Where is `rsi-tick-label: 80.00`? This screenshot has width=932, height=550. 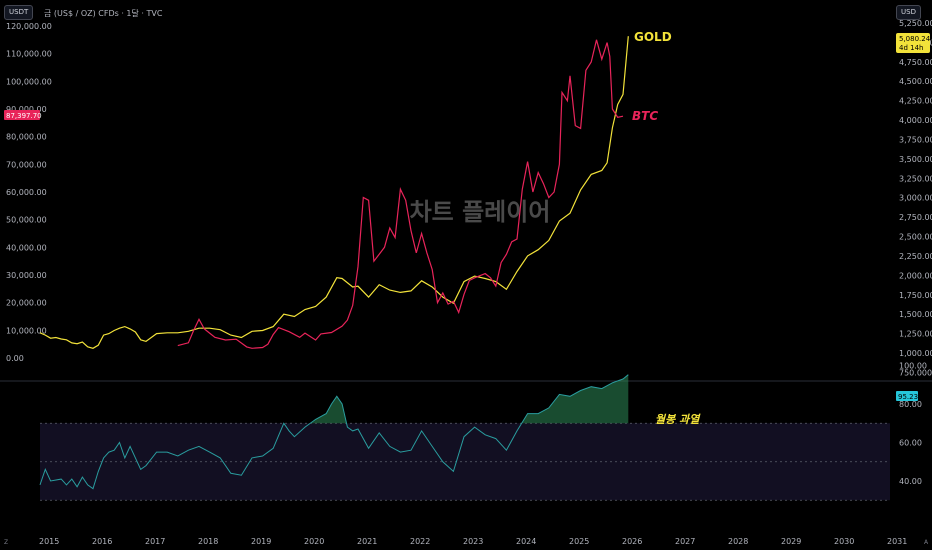
rsi-tick-label: 80.00 is located at coordinates (910, 404).